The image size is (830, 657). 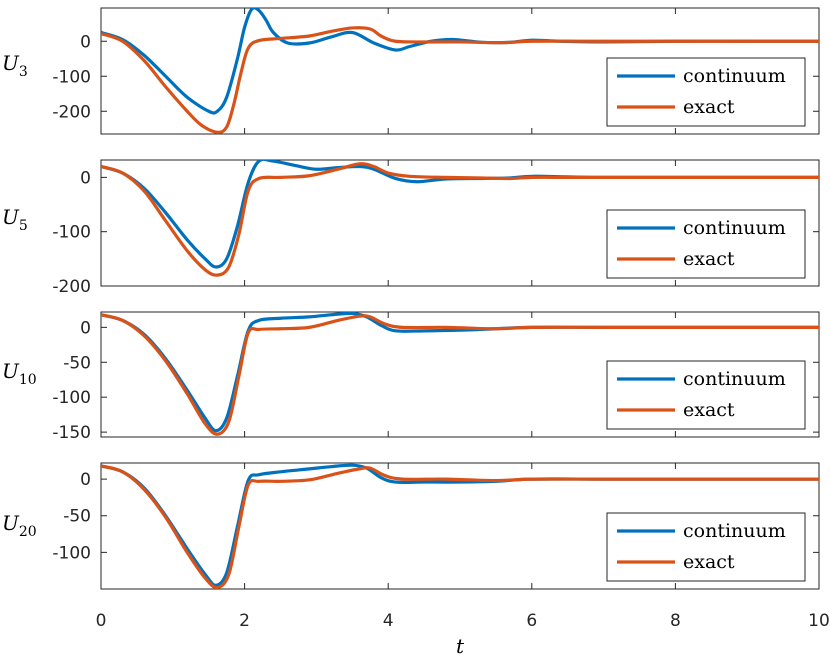 What do you see at coordinates (101, 621) in the screenshot?
I see `x-tick-label: 0` at bounding box center [101, 621].